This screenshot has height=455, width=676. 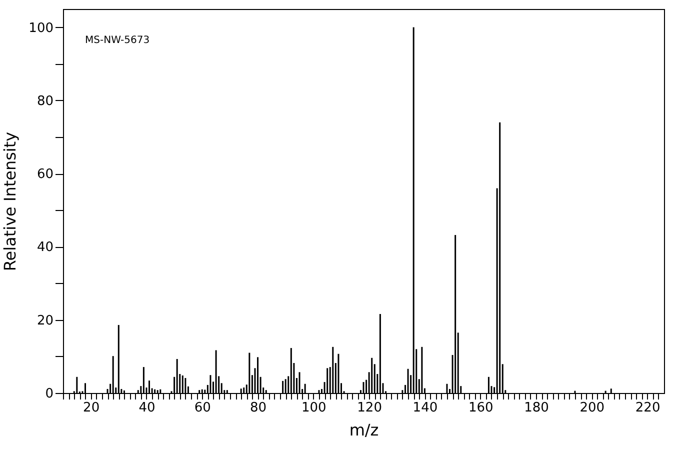 What do you see at coordinates (41, 28) in the screenshot?
I see `y-tick-label: 100` at bounding box center [41, 28].